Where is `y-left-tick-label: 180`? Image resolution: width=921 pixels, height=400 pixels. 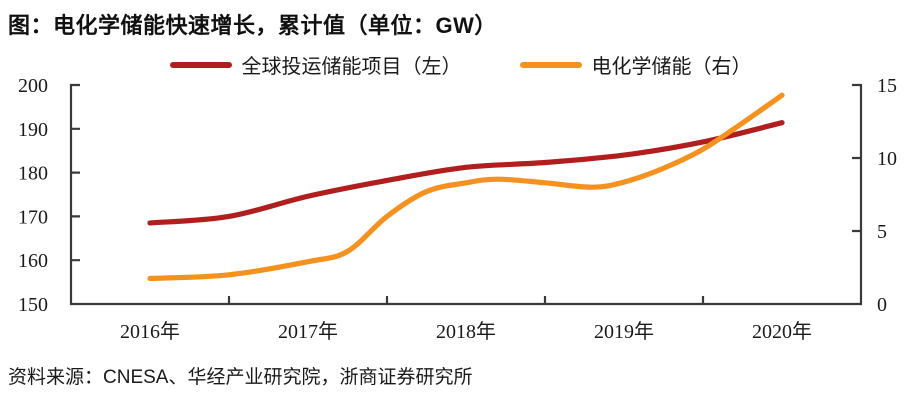 y-left-tick-label: 180 is located at coordinates (33, 174).